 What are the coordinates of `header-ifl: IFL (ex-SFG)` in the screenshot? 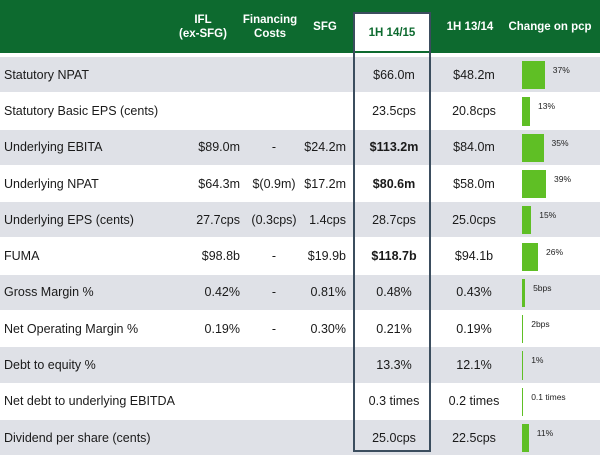 It's located at (203, 26).